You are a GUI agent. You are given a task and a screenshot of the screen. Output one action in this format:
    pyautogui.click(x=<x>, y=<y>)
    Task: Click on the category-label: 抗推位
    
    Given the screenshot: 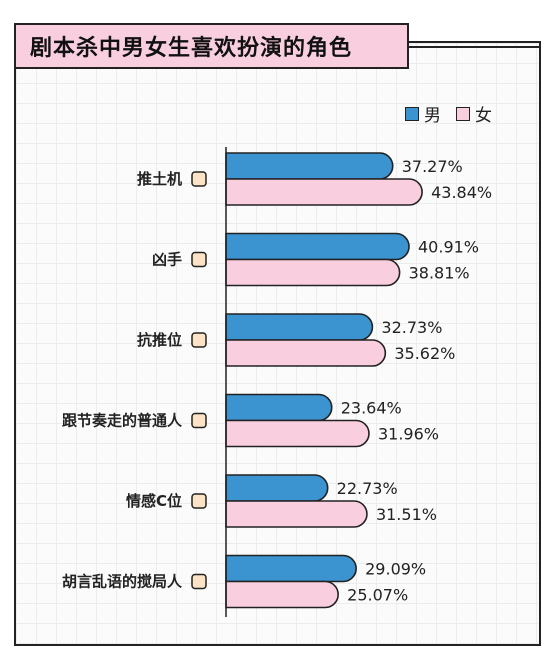 What is the action you would take?
    pyautogui.click(x=159, y=340)
    